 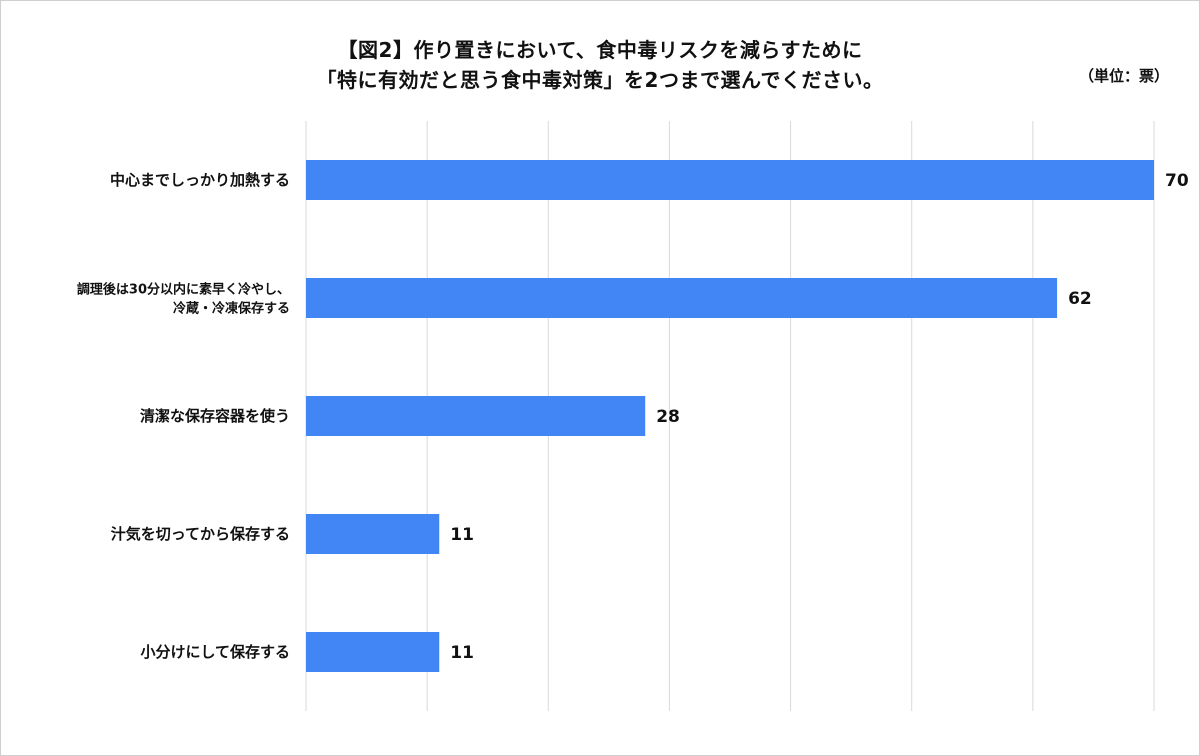 I want to click on data-label: 28, so click(x=668, y=417).